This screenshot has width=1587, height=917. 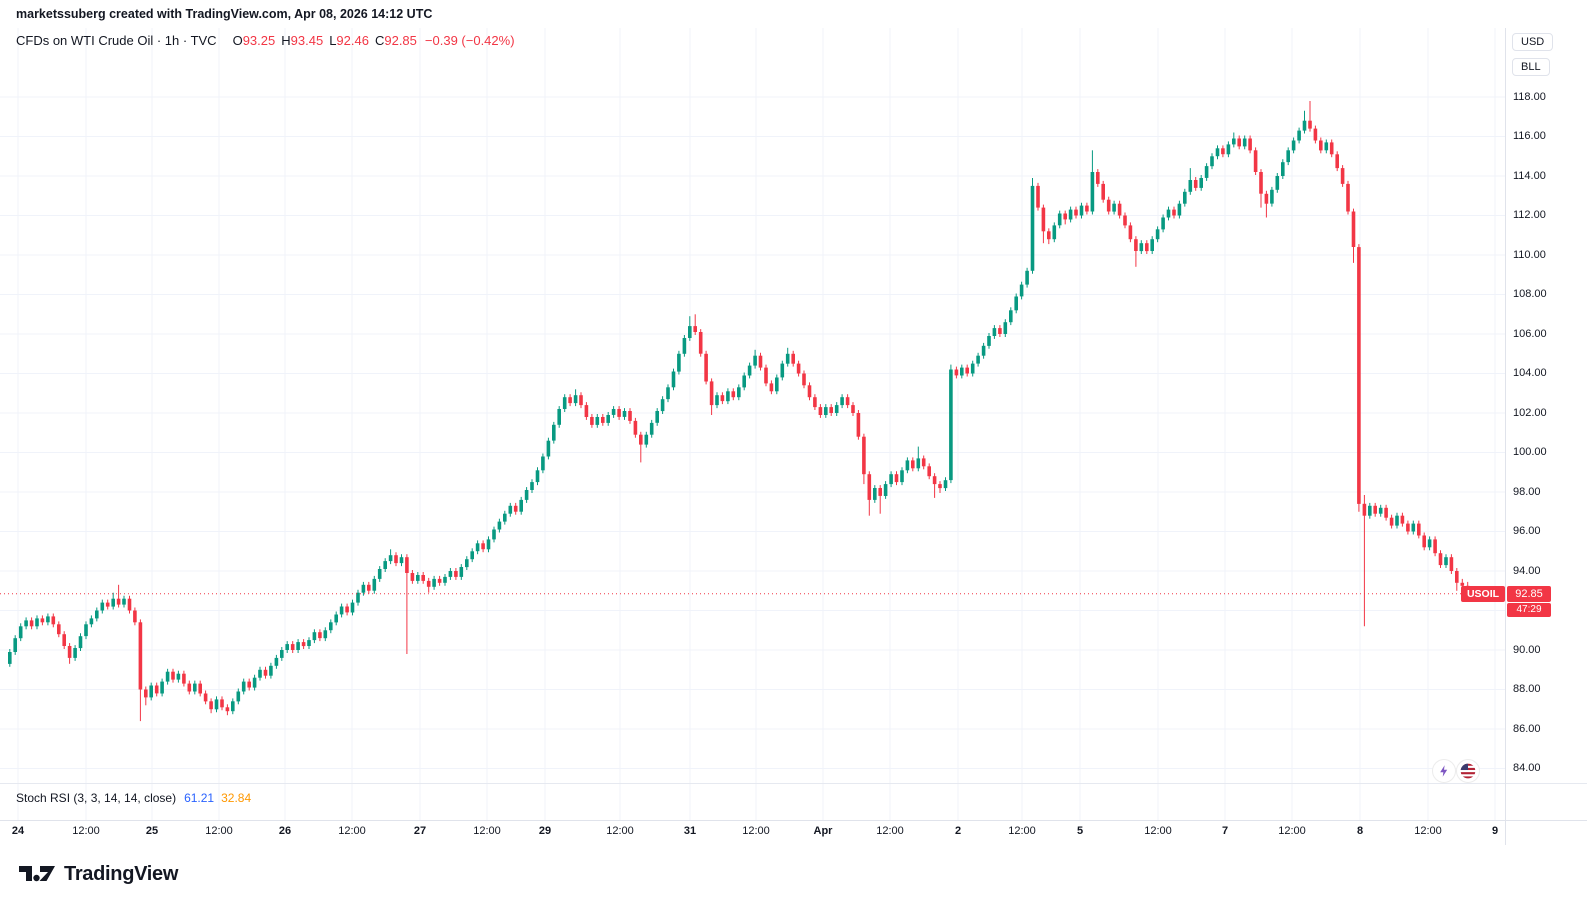 What do you see at coordinates (286, 40) in the screenshot?
I see `high-label: H` at bounding box center [286, 40].